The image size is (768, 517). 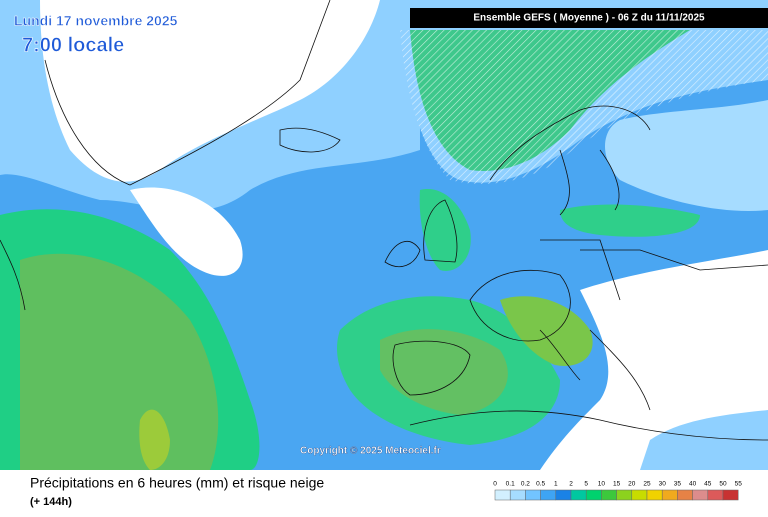 I want to click on forecast-date: Lundi 17 novembre 2025, so click(x=96, y=21).